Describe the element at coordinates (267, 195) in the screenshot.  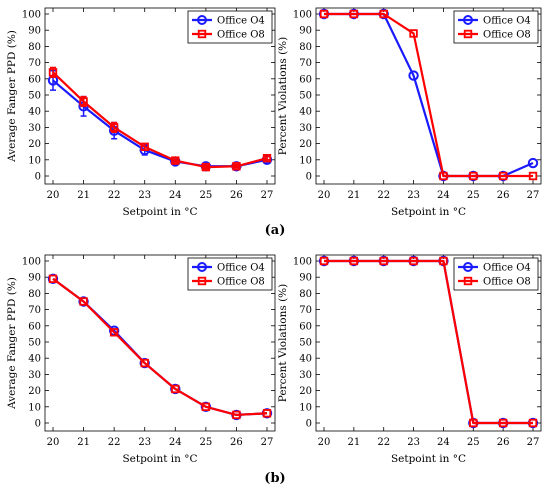
I see `c0-xtick-label: 27` at that location.